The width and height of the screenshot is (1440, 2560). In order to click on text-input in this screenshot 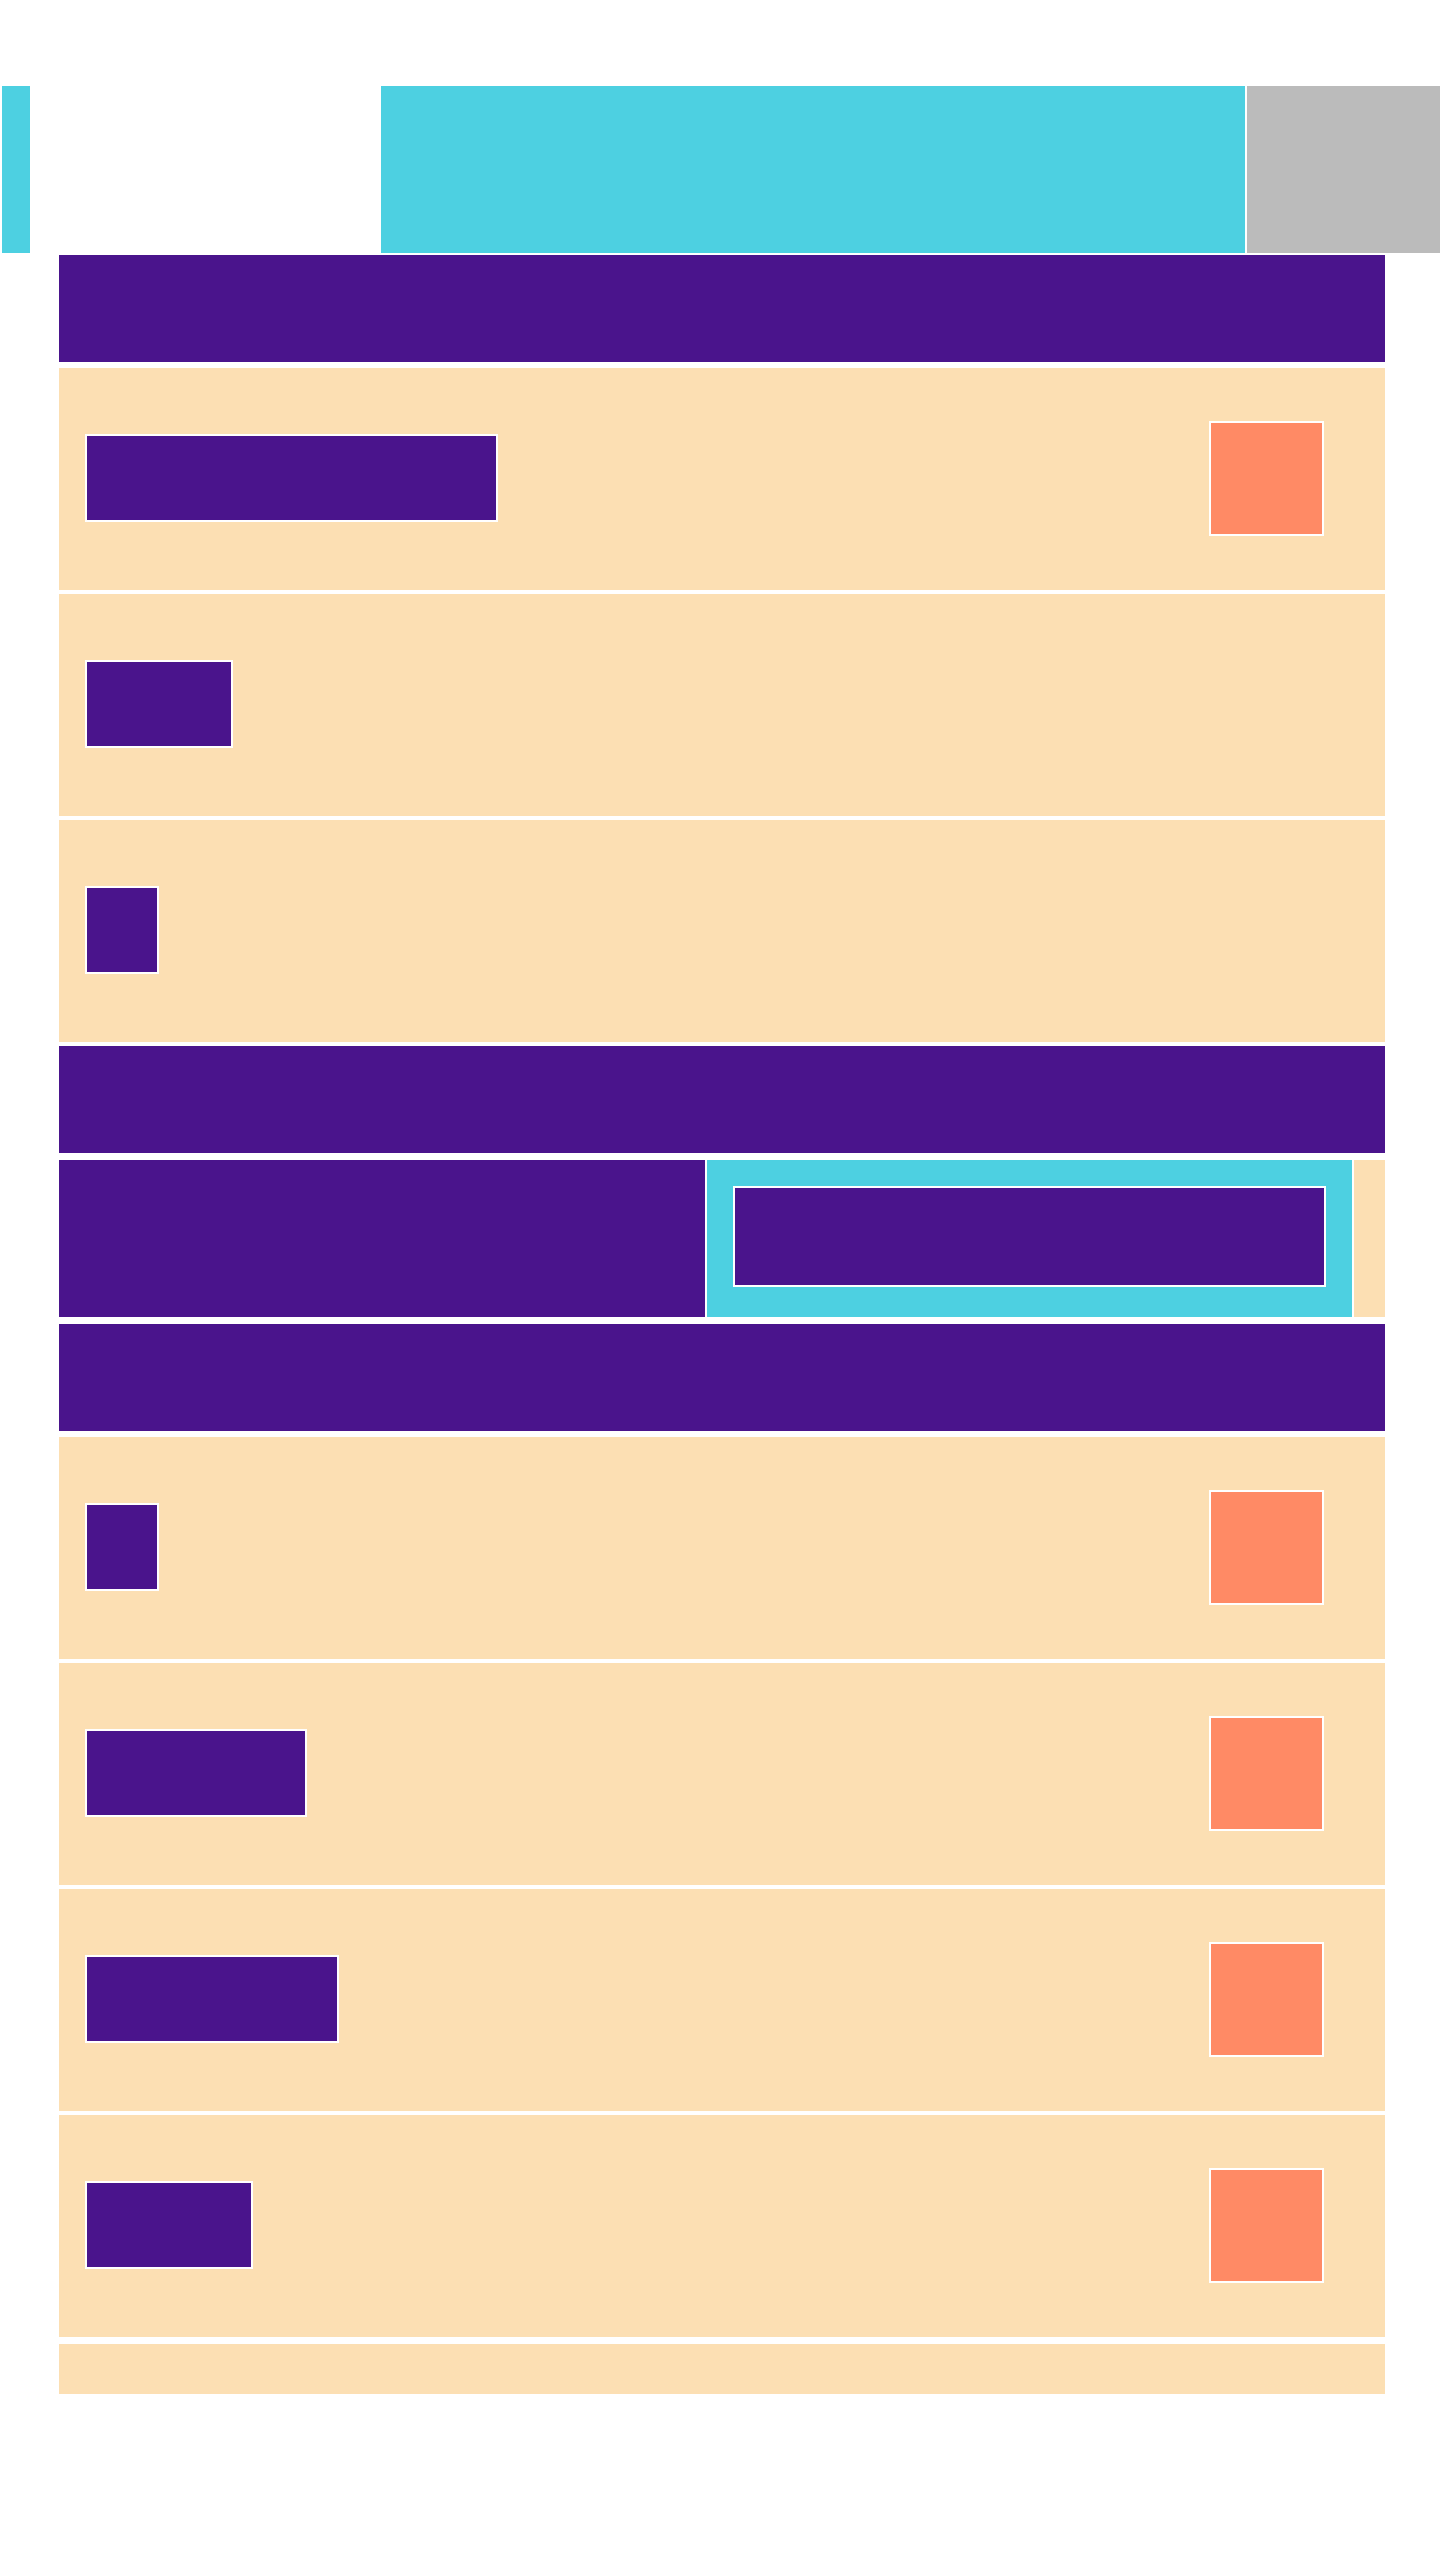, I will do `click(1029, 1236)`.